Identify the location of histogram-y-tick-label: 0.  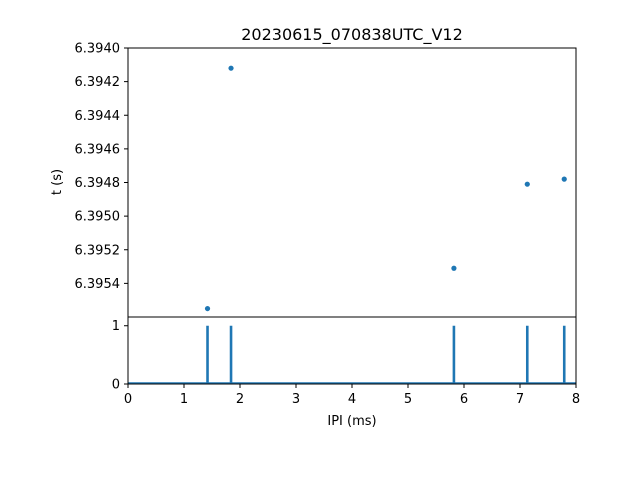
(116, 385).